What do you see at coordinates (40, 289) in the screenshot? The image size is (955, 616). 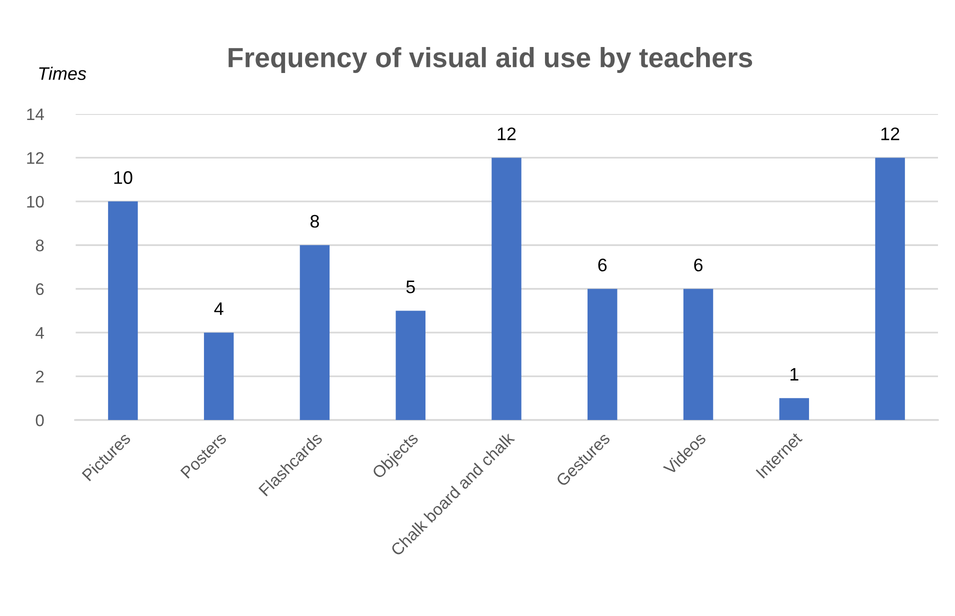 I see `y-tick-label: 6` at bounding box center [40, 289].